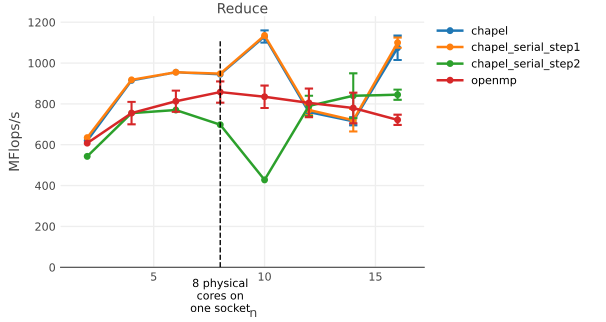 This screenshot has height=322, width=606. I want to click on x-axis-title: n, so click(253, 313).